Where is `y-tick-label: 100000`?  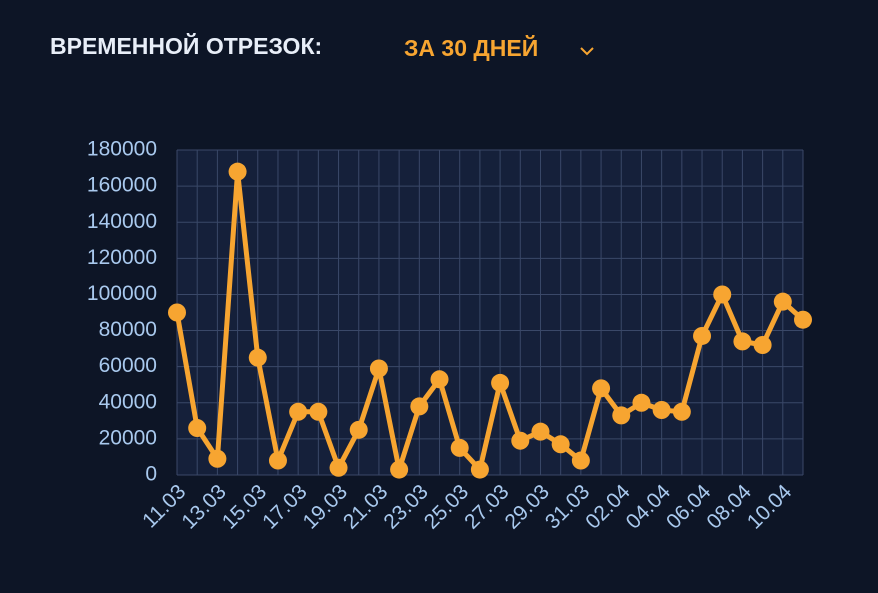
y-tick-label: 100000 is located at coordinates (122, 293).